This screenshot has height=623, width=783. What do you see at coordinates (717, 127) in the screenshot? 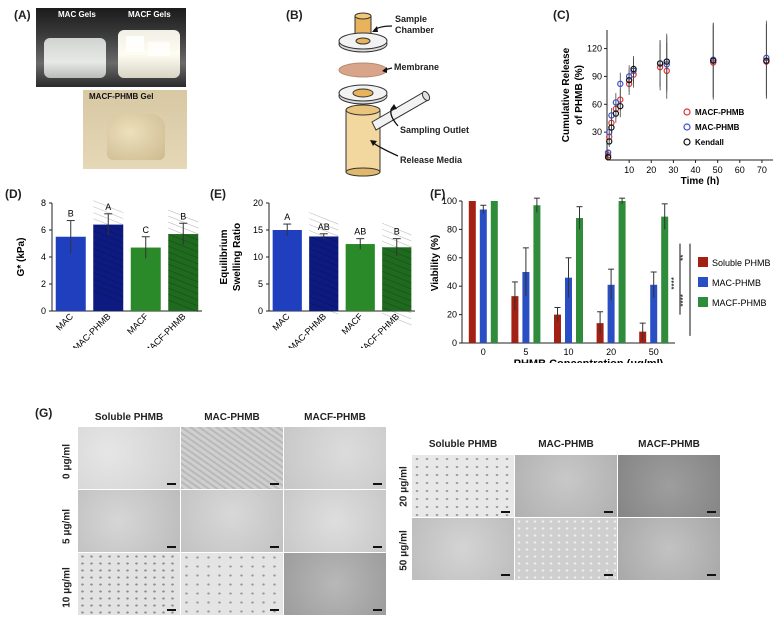
I see `c-legend-label: MAC-PHMB` at bounding box center [717, 127].